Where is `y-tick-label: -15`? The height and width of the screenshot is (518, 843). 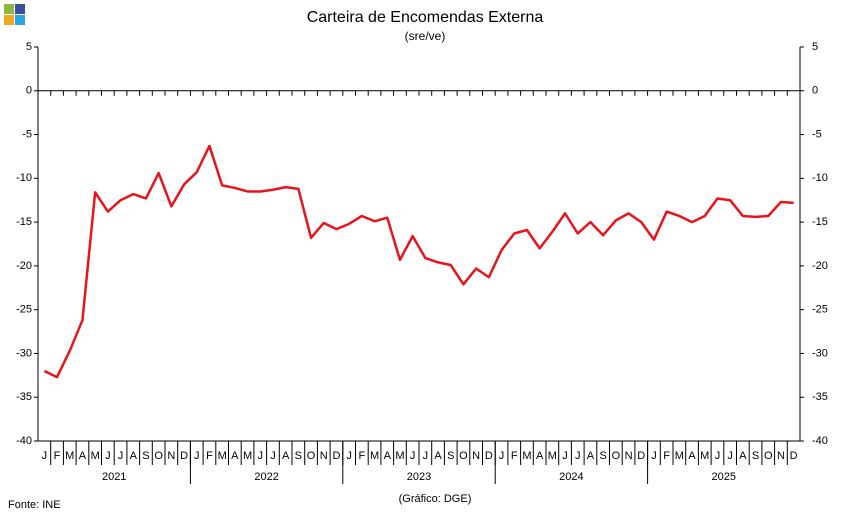 y-tick-label: -15 is located at coordinates (24, 222).